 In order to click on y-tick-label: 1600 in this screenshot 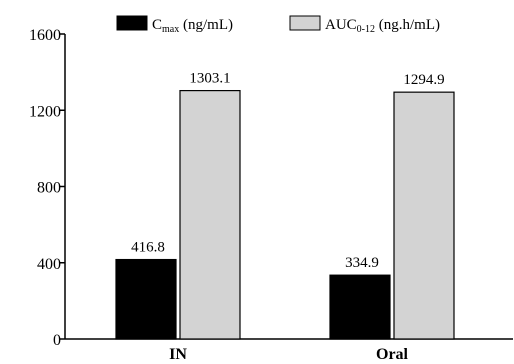, I will do `click(45, 35)`.